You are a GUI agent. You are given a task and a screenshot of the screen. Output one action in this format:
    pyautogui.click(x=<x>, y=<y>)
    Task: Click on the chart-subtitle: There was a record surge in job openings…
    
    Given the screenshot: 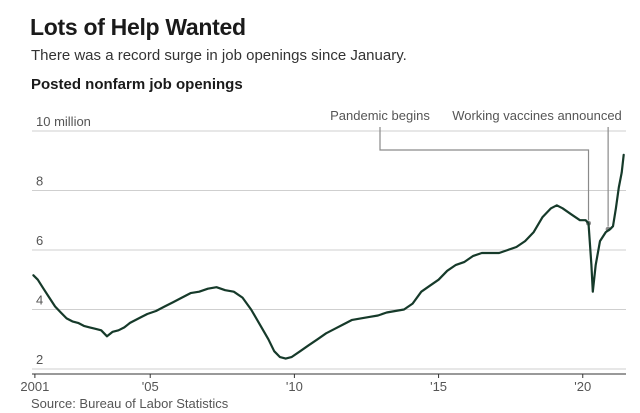 What is the action you would take?
    pyautogui.click(x=219, y=55)
    